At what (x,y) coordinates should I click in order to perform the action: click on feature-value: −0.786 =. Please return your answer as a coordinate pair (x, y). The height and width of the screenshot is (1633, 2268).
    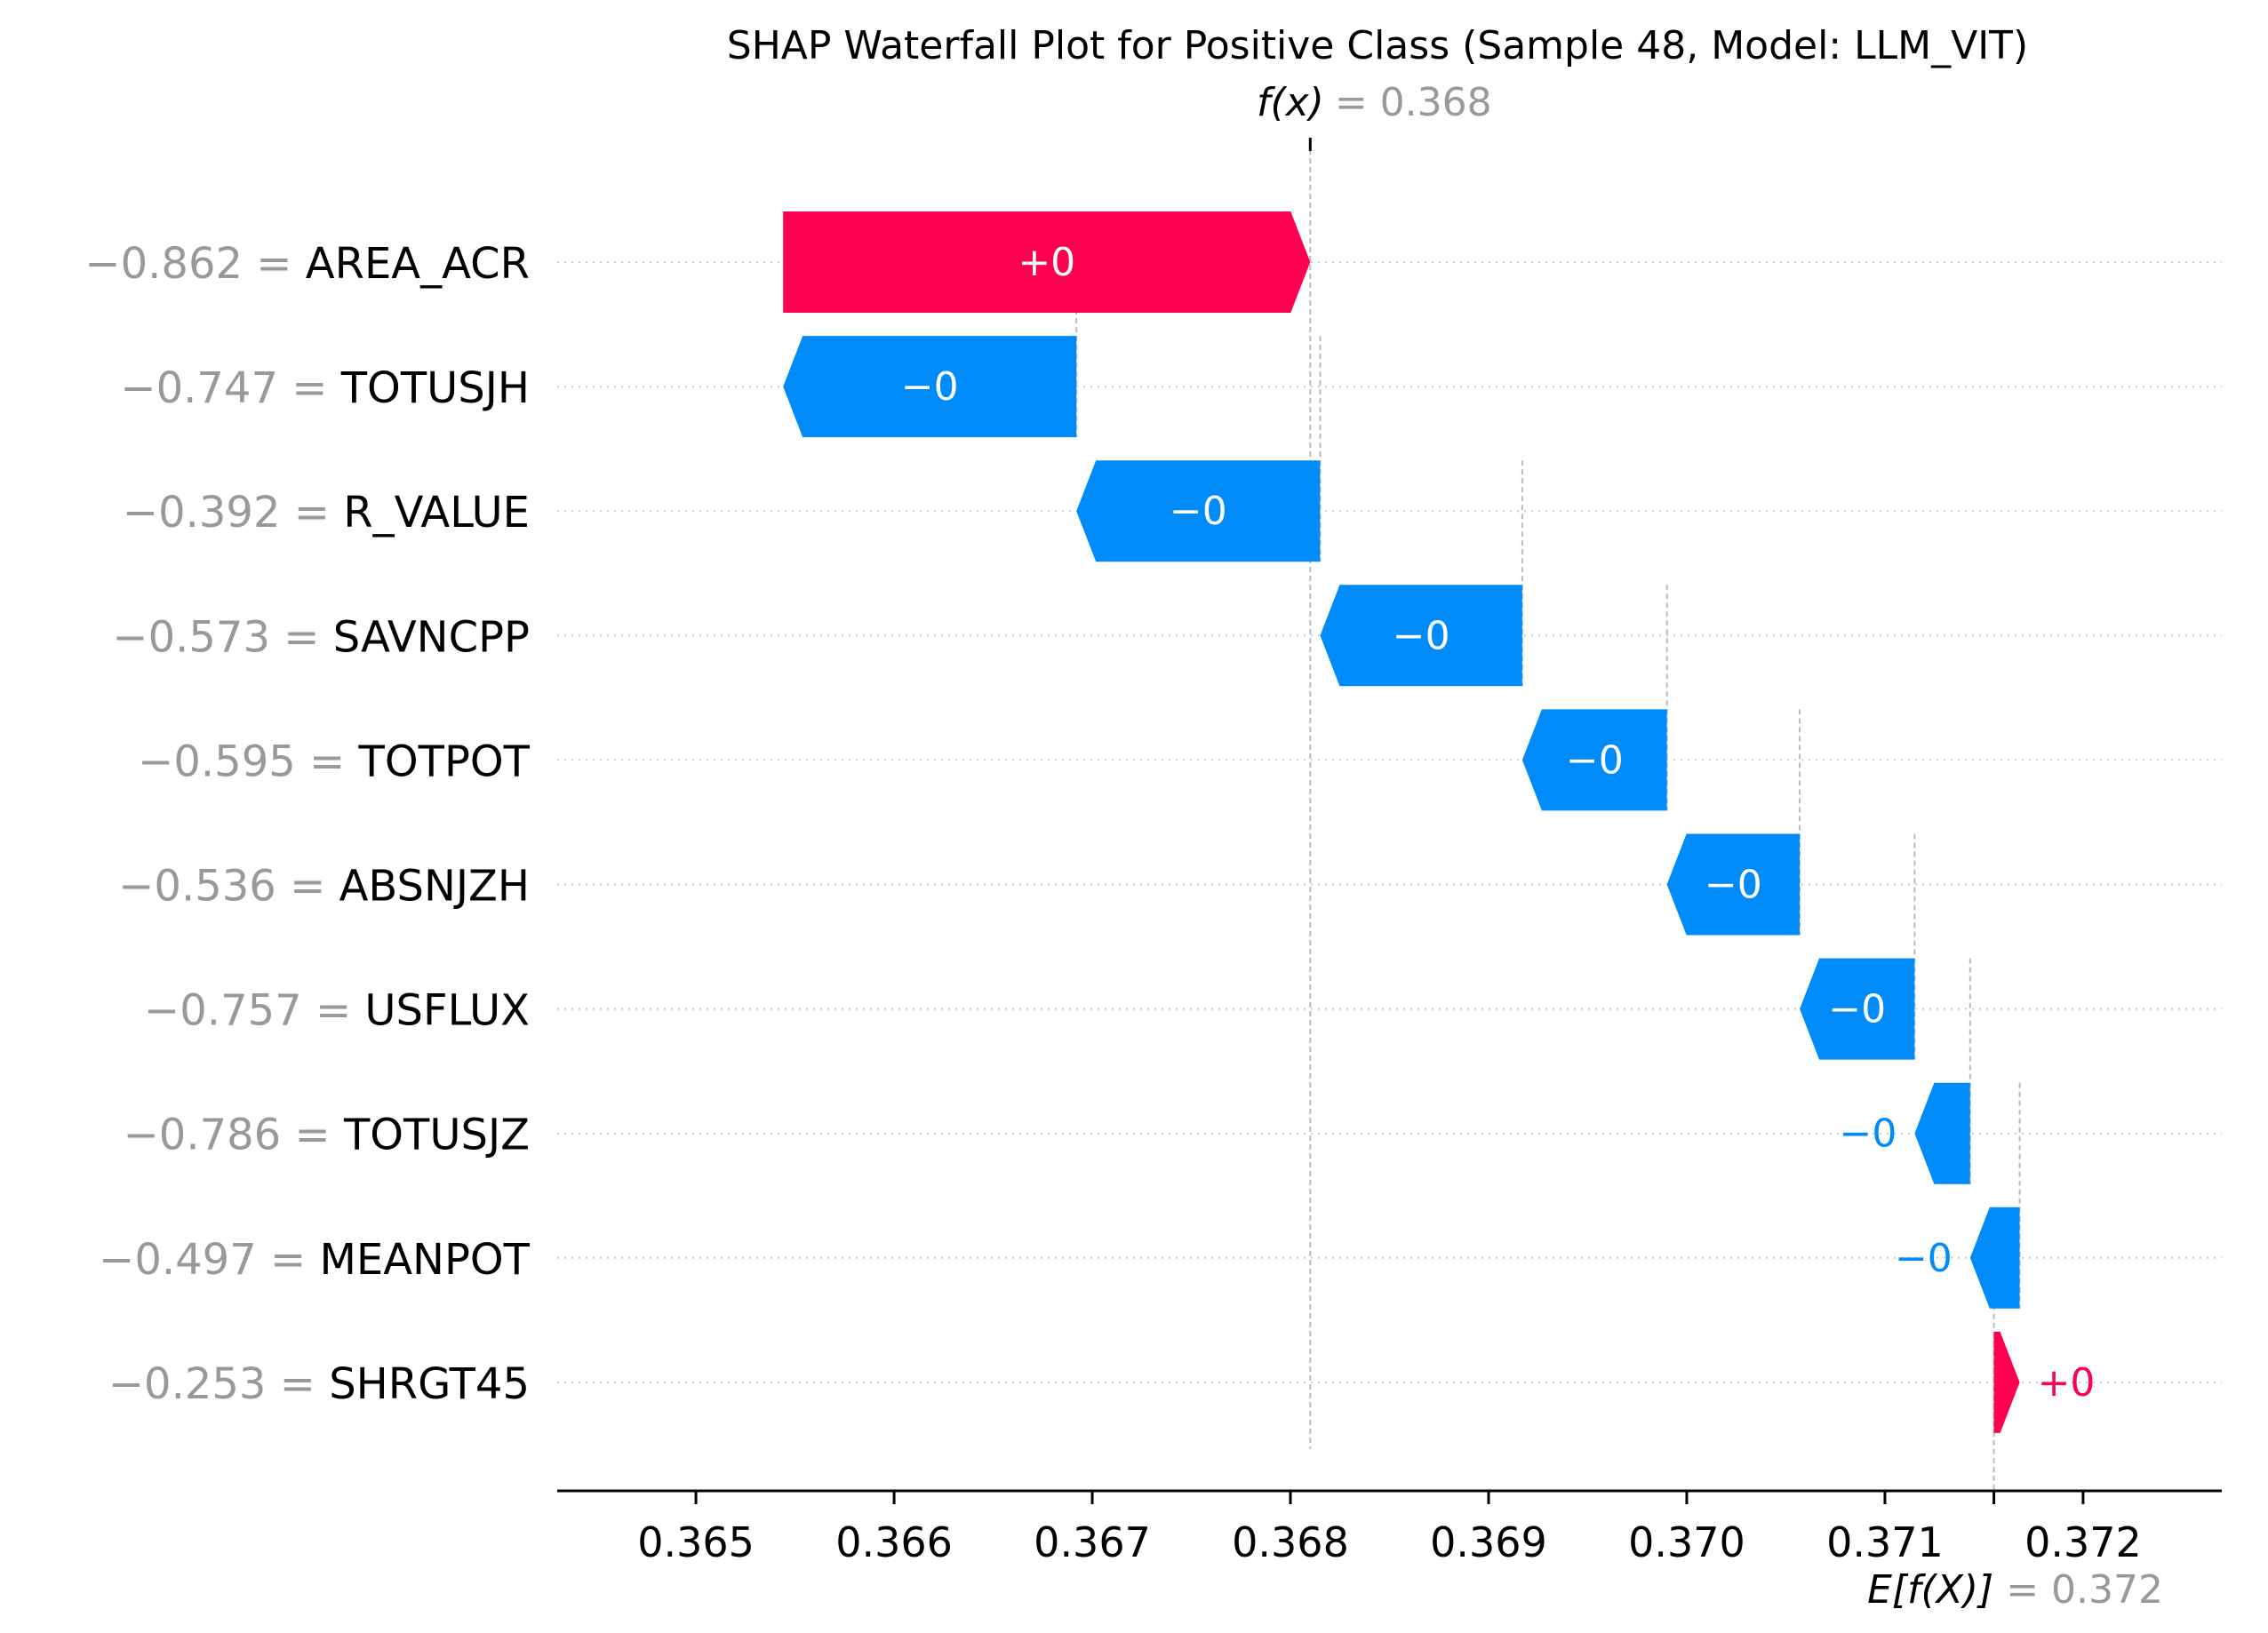
    Looking at the image, I should click on (234, 1135).